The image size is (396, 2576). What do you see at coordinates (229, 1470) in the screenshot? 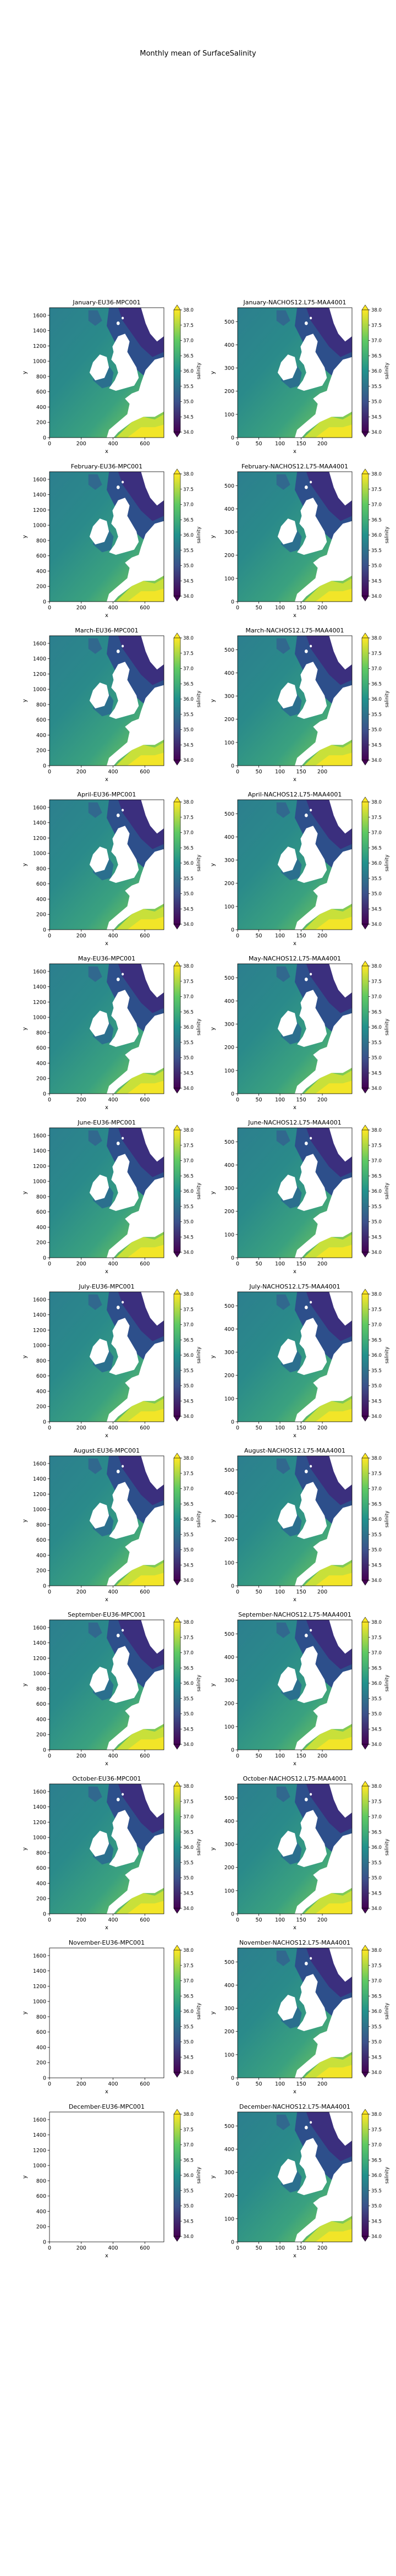
I see `y-tick-label: 500` at bounding box center [229, 1470].